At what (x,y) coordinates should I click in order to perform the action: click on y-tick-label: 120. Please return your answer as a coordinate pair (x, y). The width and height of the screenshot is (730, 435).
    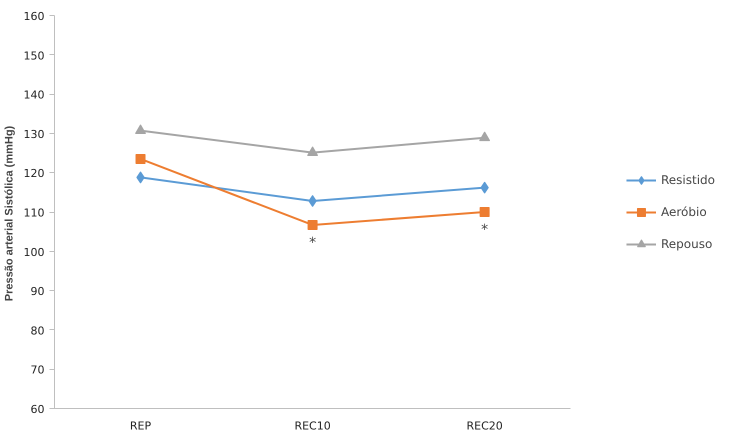
    Looking at the image, I should click on (34, 173).